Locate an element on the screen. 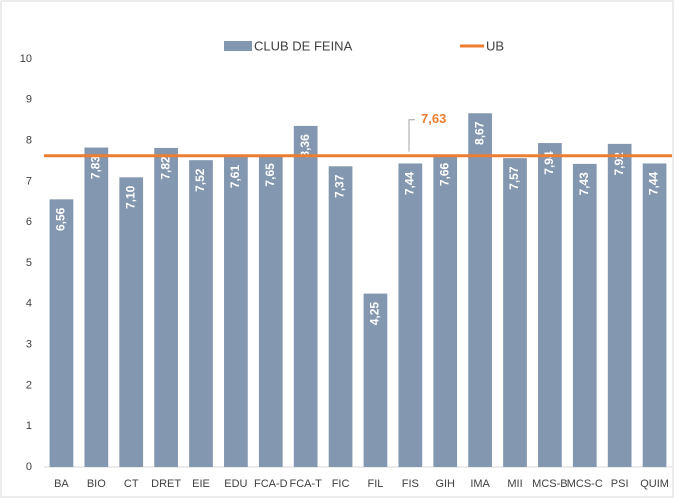 This screenshot has height=499, width=675. x-tick-label: EIE is located at coordinates (201, 484).